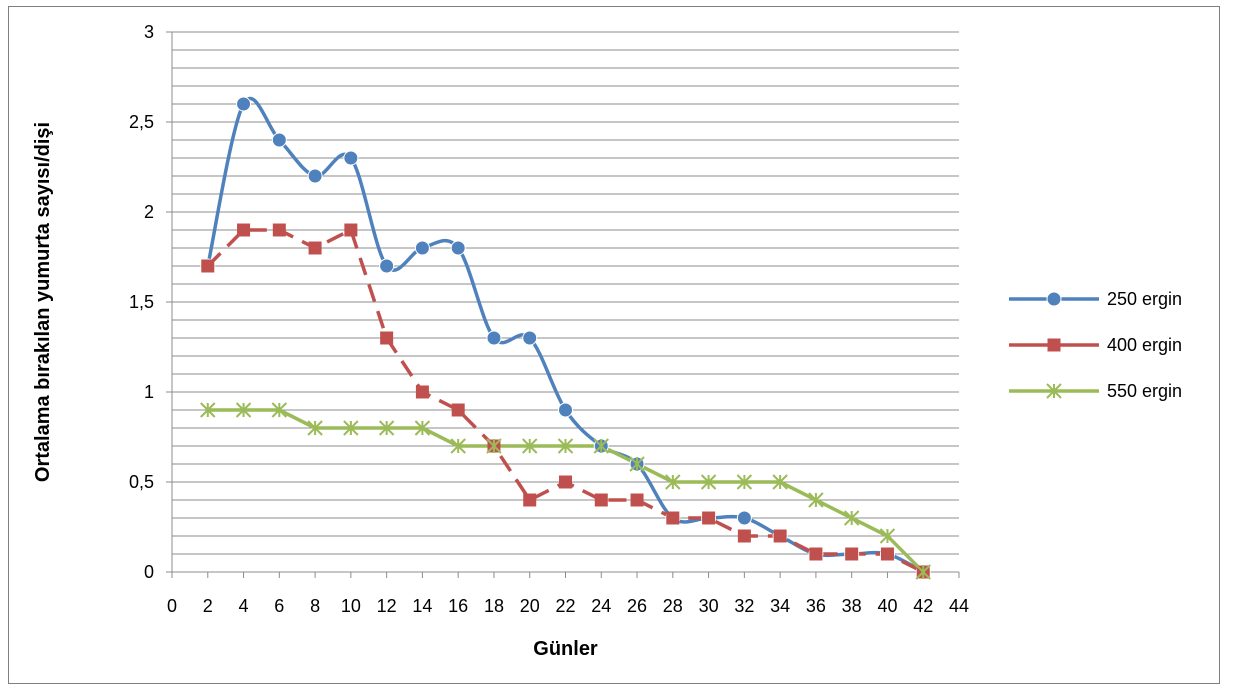 The image size is (1235, 692). I want to click on y-tick-label: 0, so click(149, 572).